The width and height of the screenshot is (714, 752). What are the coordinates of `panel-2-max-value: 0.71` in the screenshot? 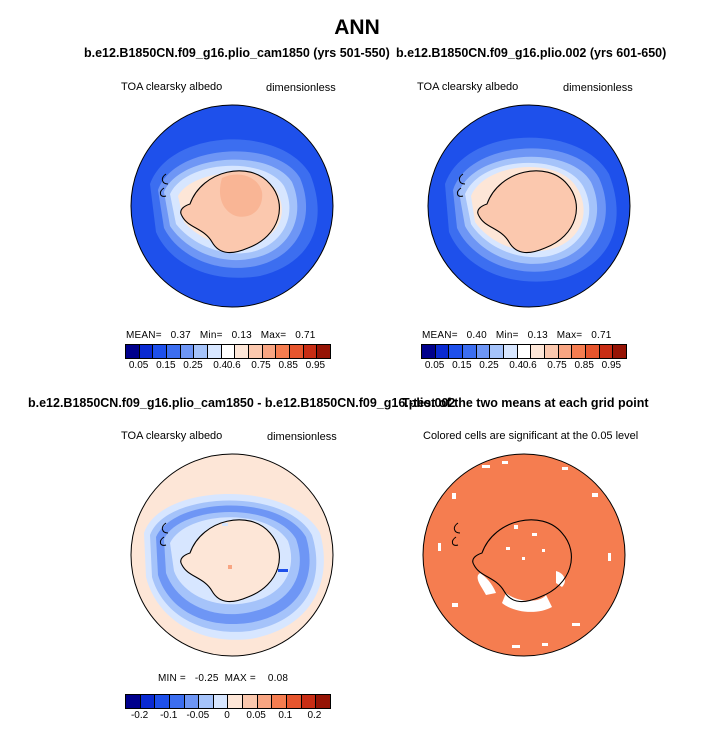 It's located at (601, 335).